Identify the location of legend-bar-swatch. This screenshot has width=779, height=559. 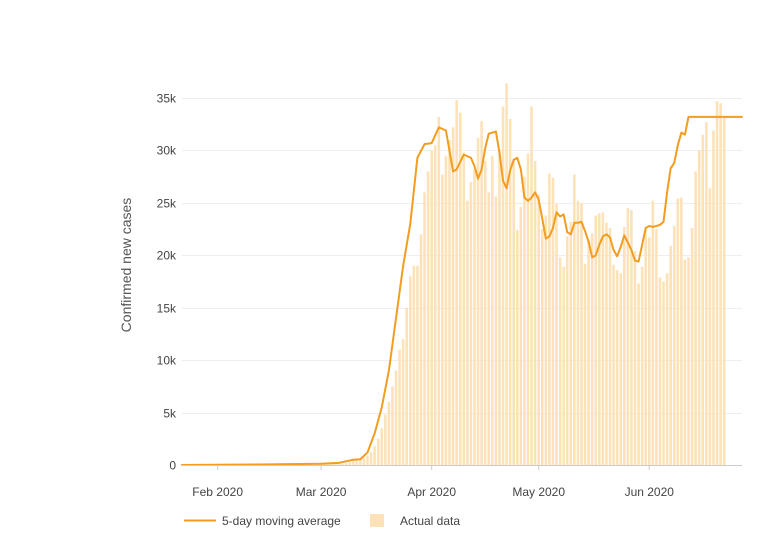
(377, 520).